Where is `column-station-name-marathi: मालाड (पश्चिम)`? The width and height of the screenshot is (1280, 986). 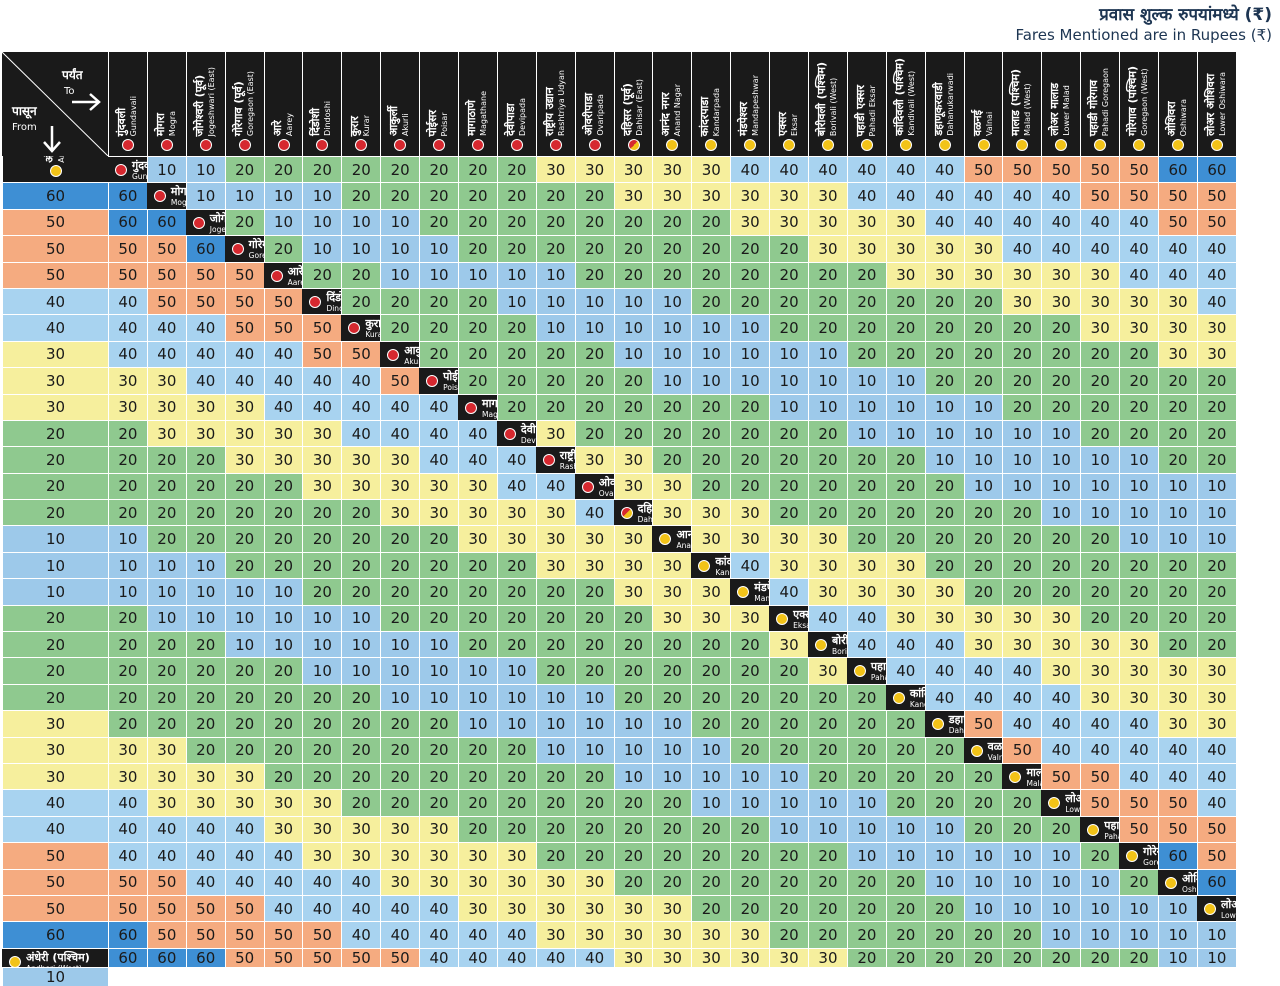
column-station-name-marathi: मालाड (पश्चिम) is located at coordinates (1016, 102).